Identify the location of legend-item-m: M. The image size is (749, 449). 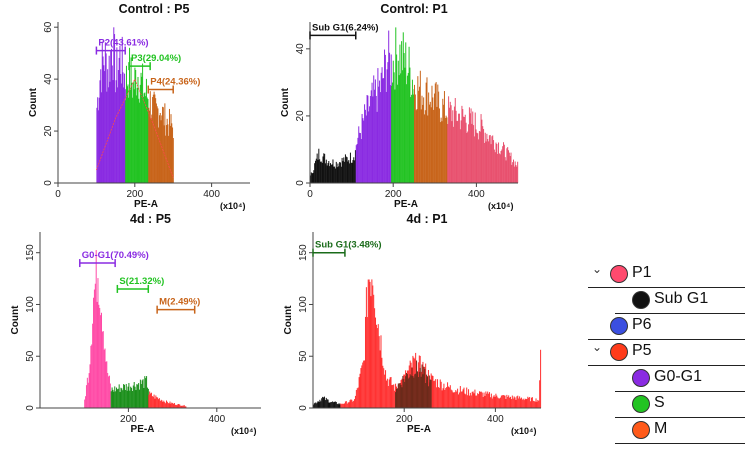
(668, 431).